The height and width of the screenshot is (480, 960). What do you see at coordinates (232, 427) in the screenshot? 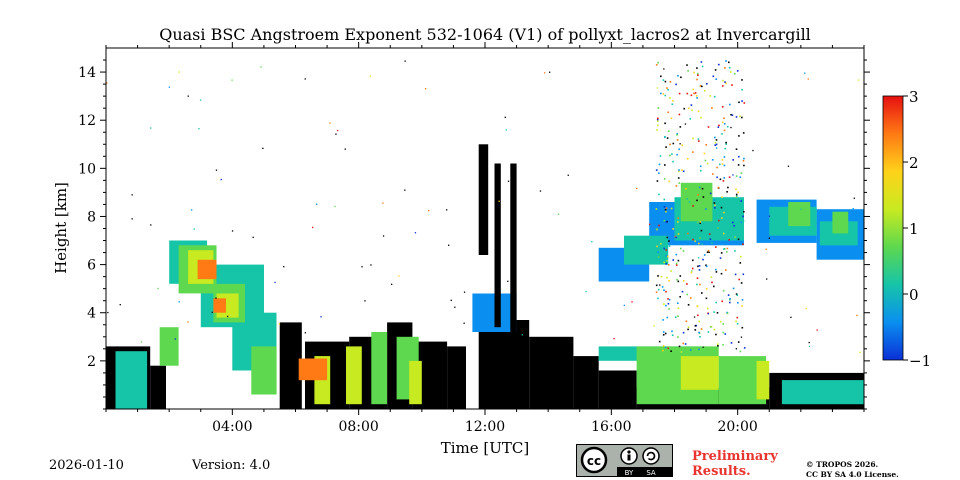
I see `x-tick-label: 04:00` at bounding box center [232, 427].